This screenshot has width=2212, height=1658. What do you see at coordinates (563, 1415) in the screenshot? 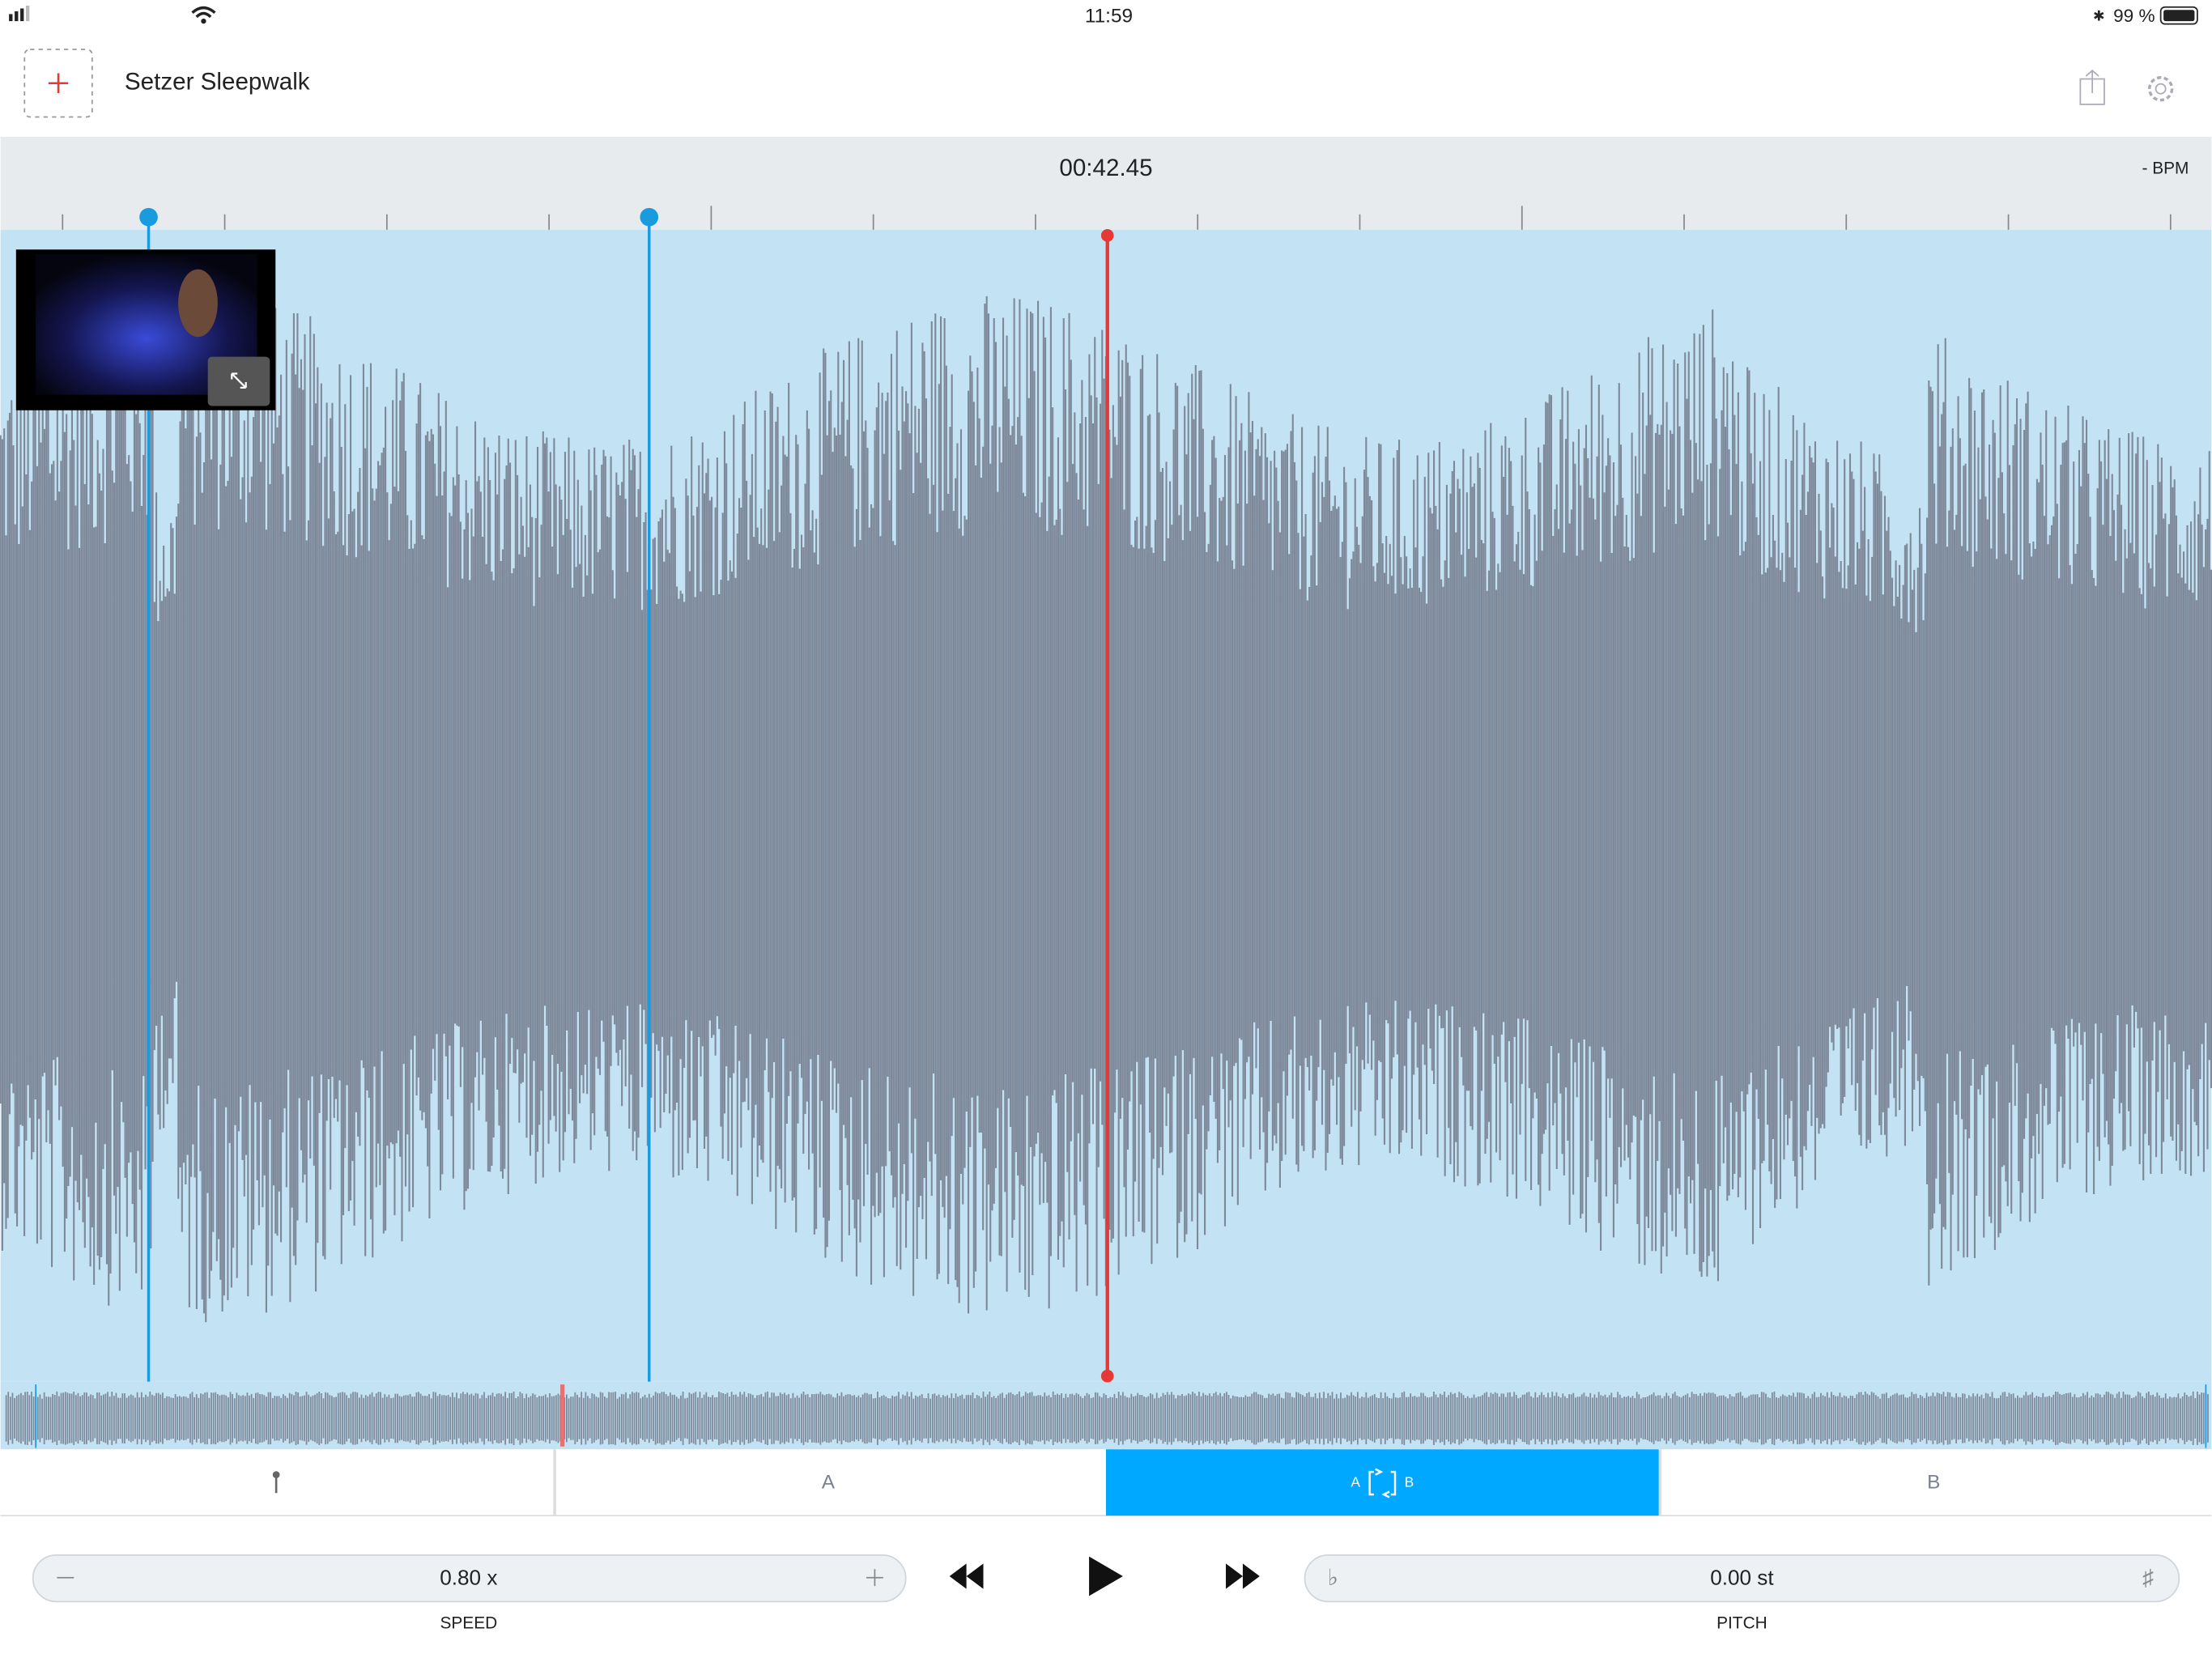
I see `overview-playhead` at bounding box center [563, 1415].